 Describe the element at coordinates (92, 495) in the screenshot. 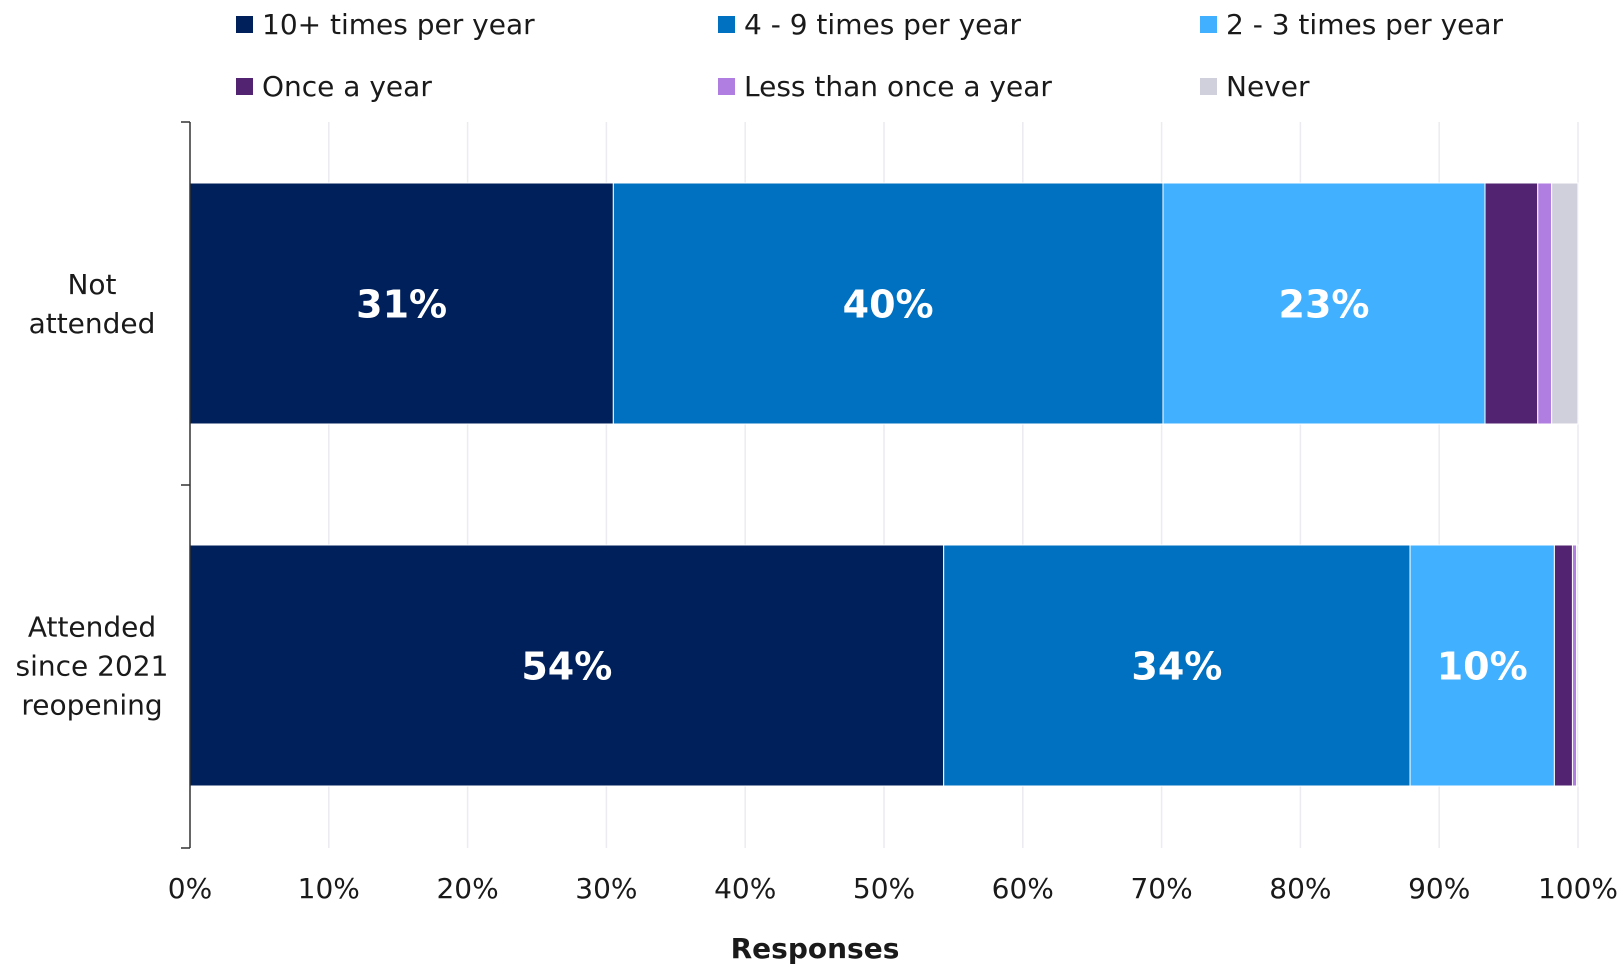

I see `category-labels: Not attended Attended since 2021 reopening` at that location.